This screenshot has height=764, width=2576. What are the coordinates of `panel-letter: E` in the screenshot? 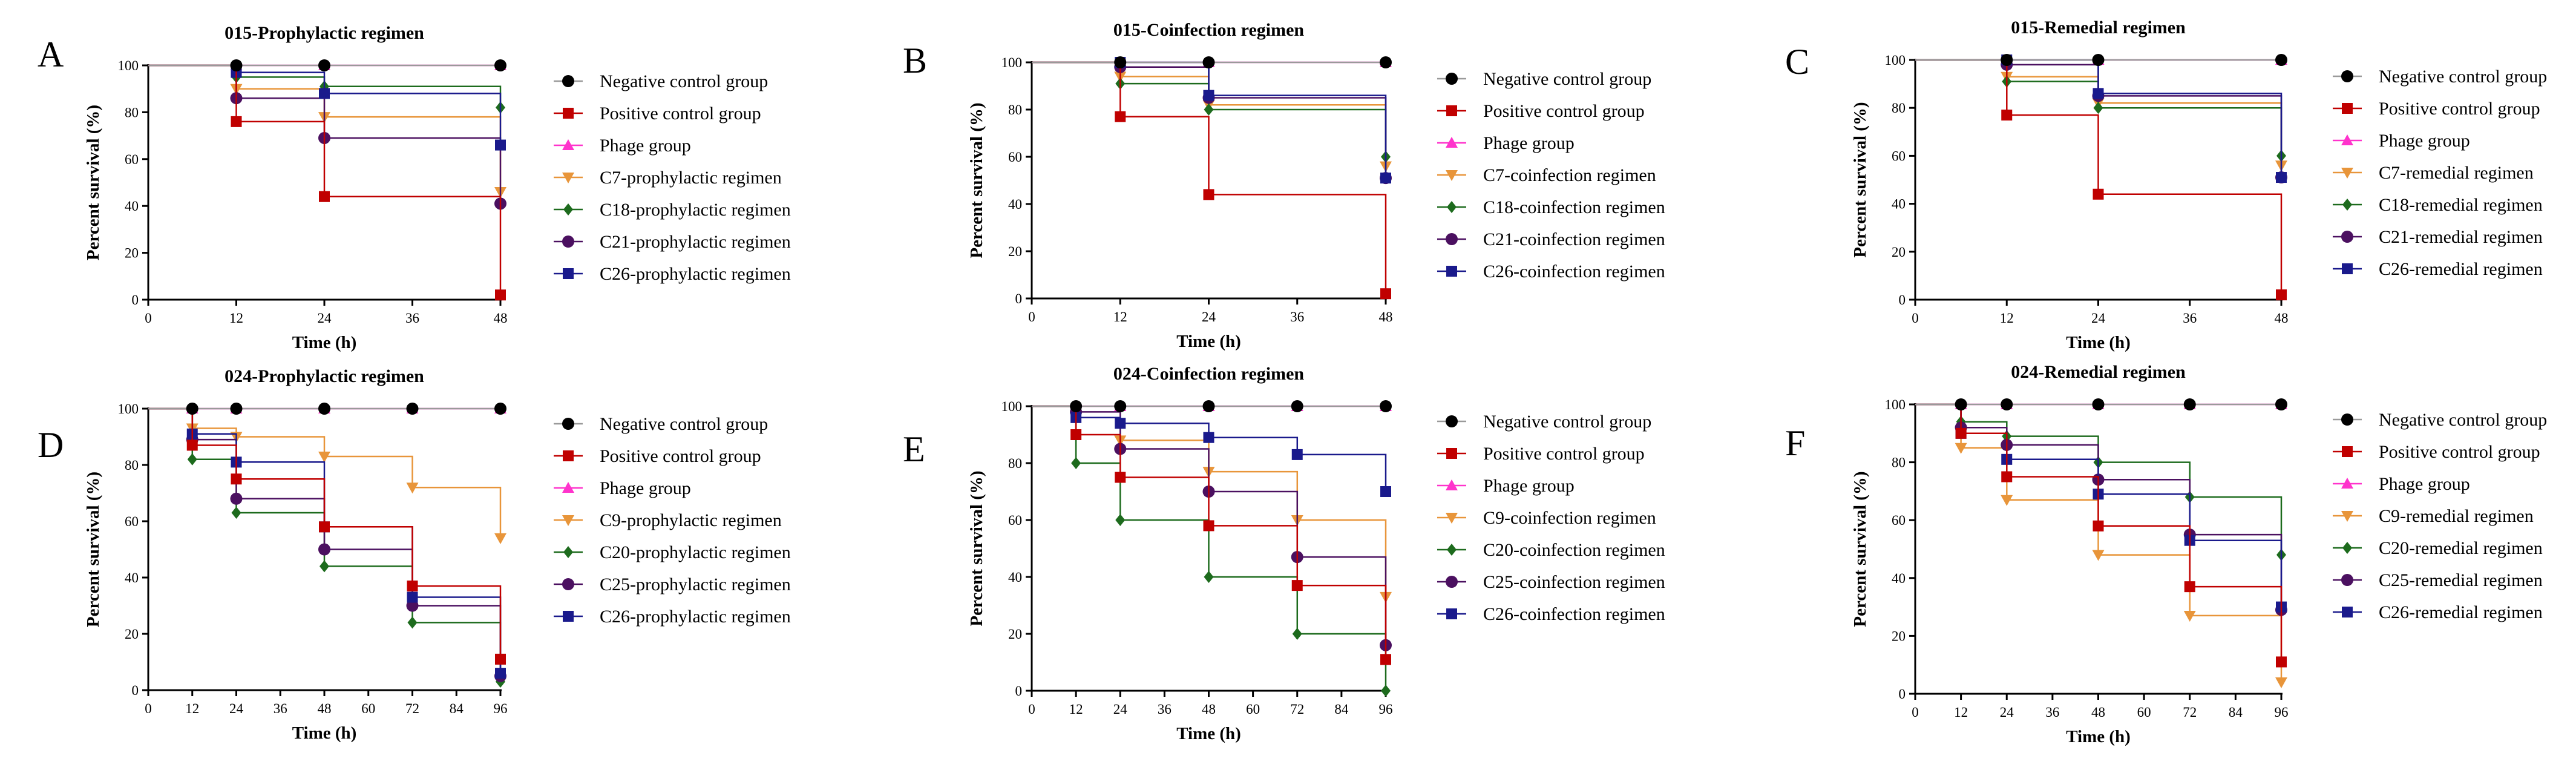 It's located at (914, 449).